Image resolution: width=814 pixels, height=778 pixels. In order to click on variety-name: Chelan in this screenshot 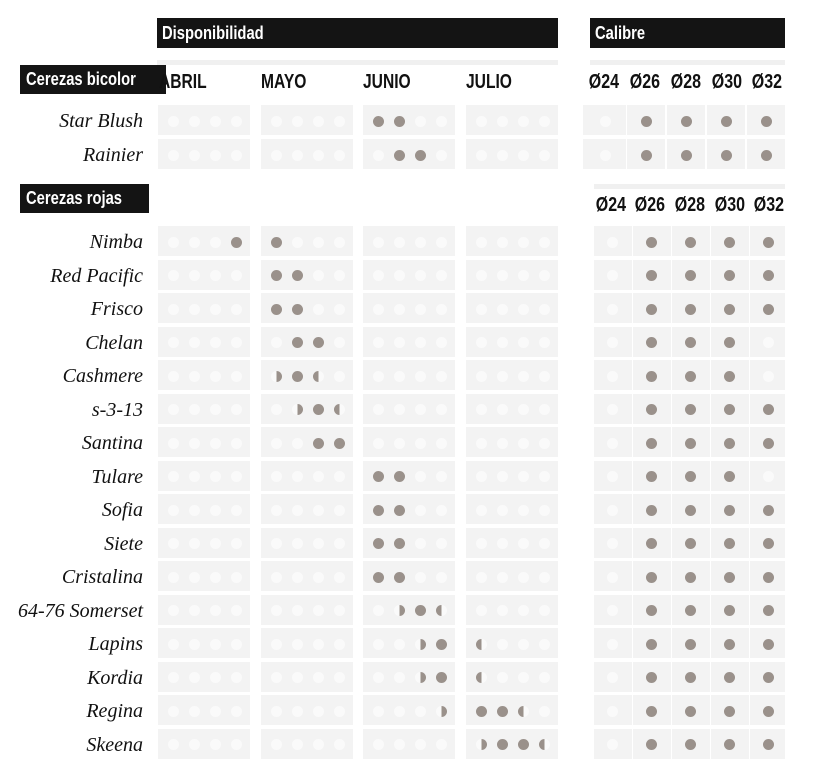, I will do `click(114, 342)`.